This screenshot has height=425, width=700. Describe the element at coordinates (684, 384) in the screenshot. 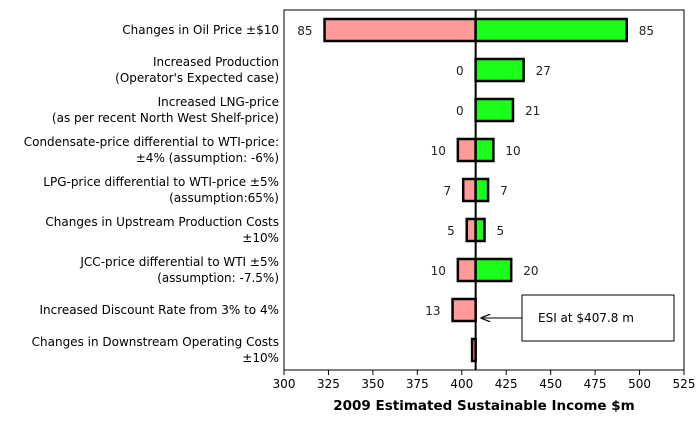

I see `x-tick-label-525: 525` at that location.